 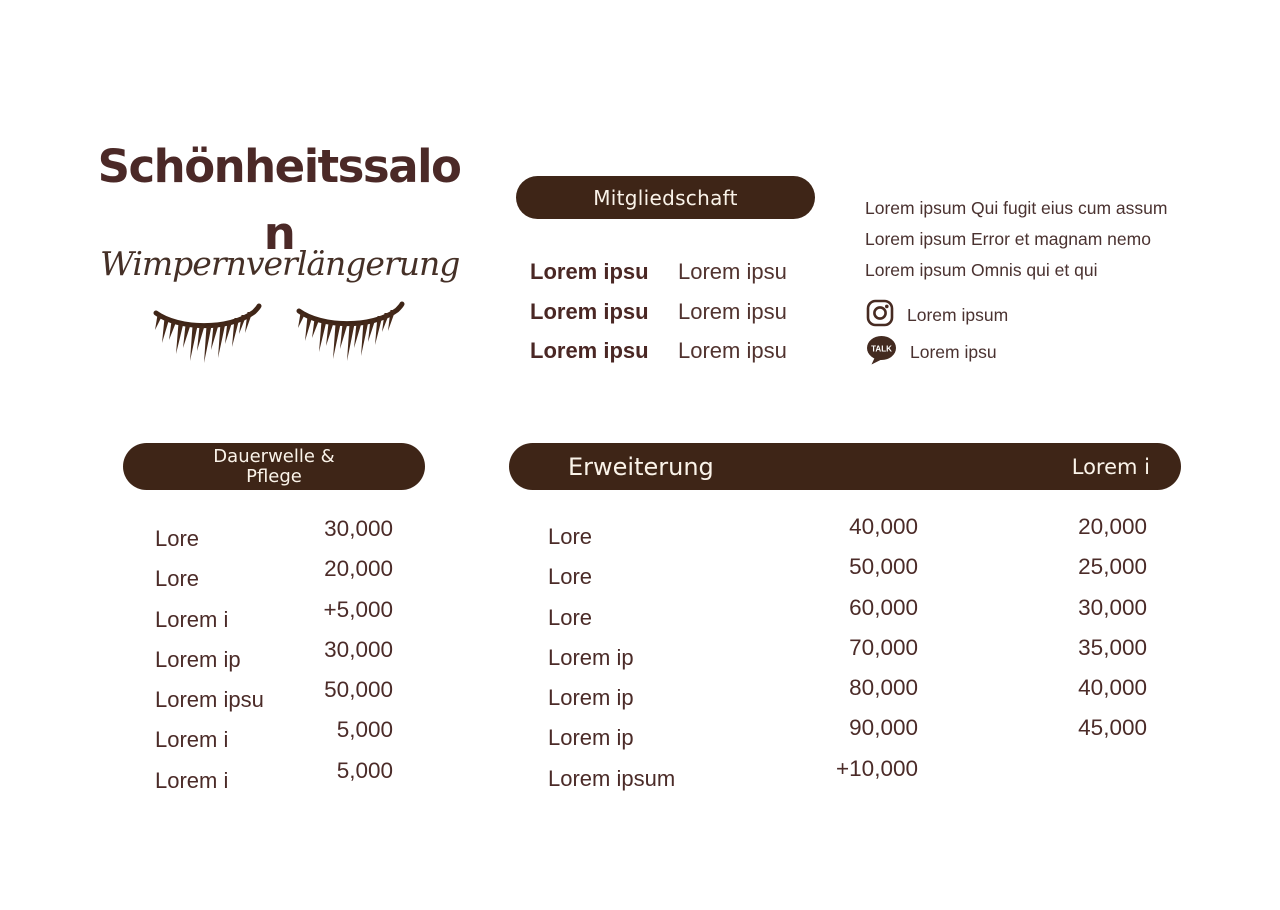 What do you see at coordinates (274, 697) in the screenshot?
I see `price-row: Lorem ipsu 50,000` at bounding box center [274, 697].